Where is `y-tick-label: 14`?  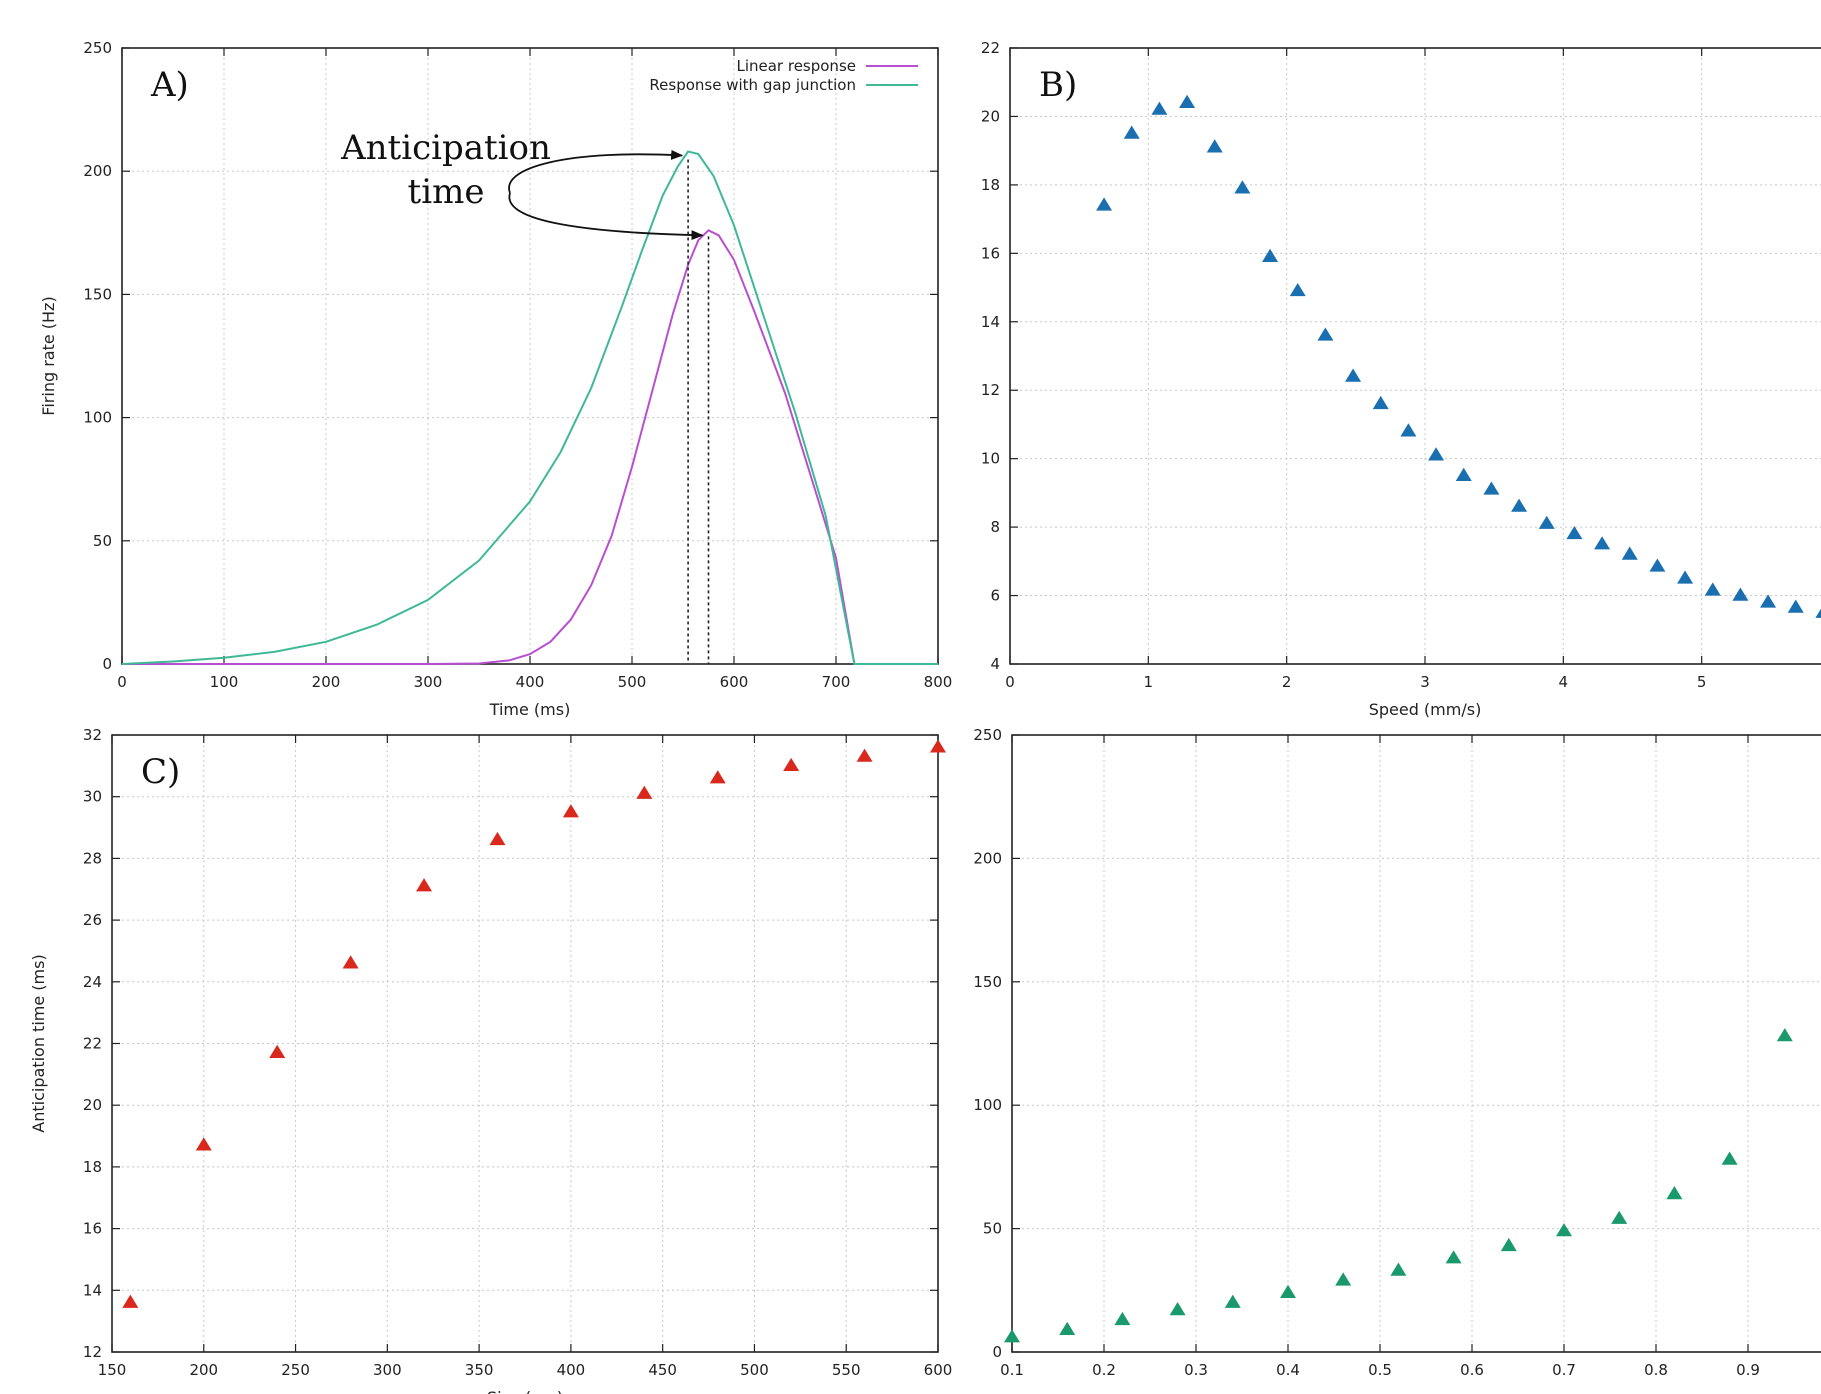
y-tick-label: 14 is located at coordinates (990, 322).